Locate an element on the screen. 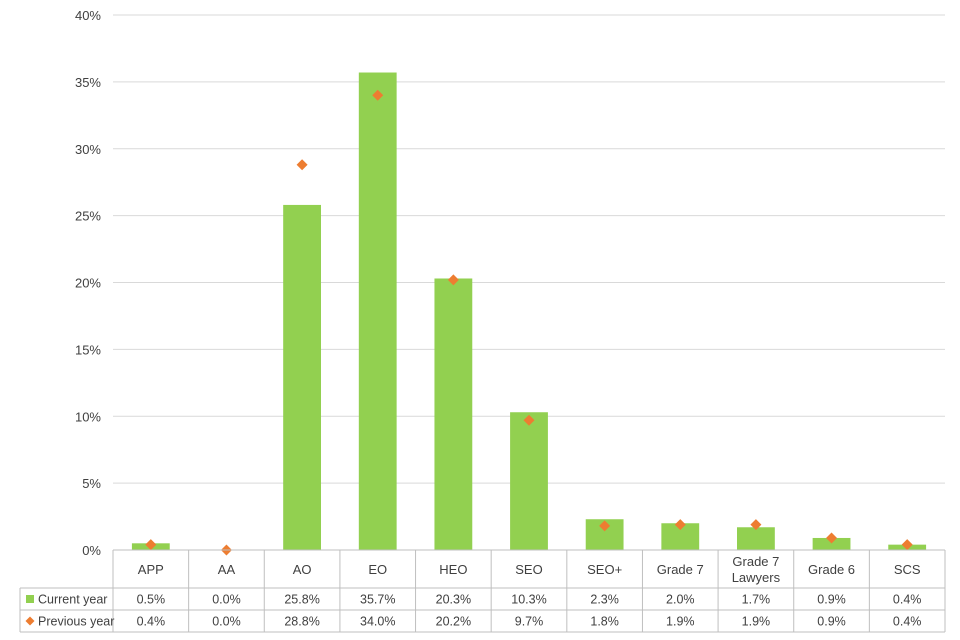  data-label: 20.3% is located at coordinates (453, 600).